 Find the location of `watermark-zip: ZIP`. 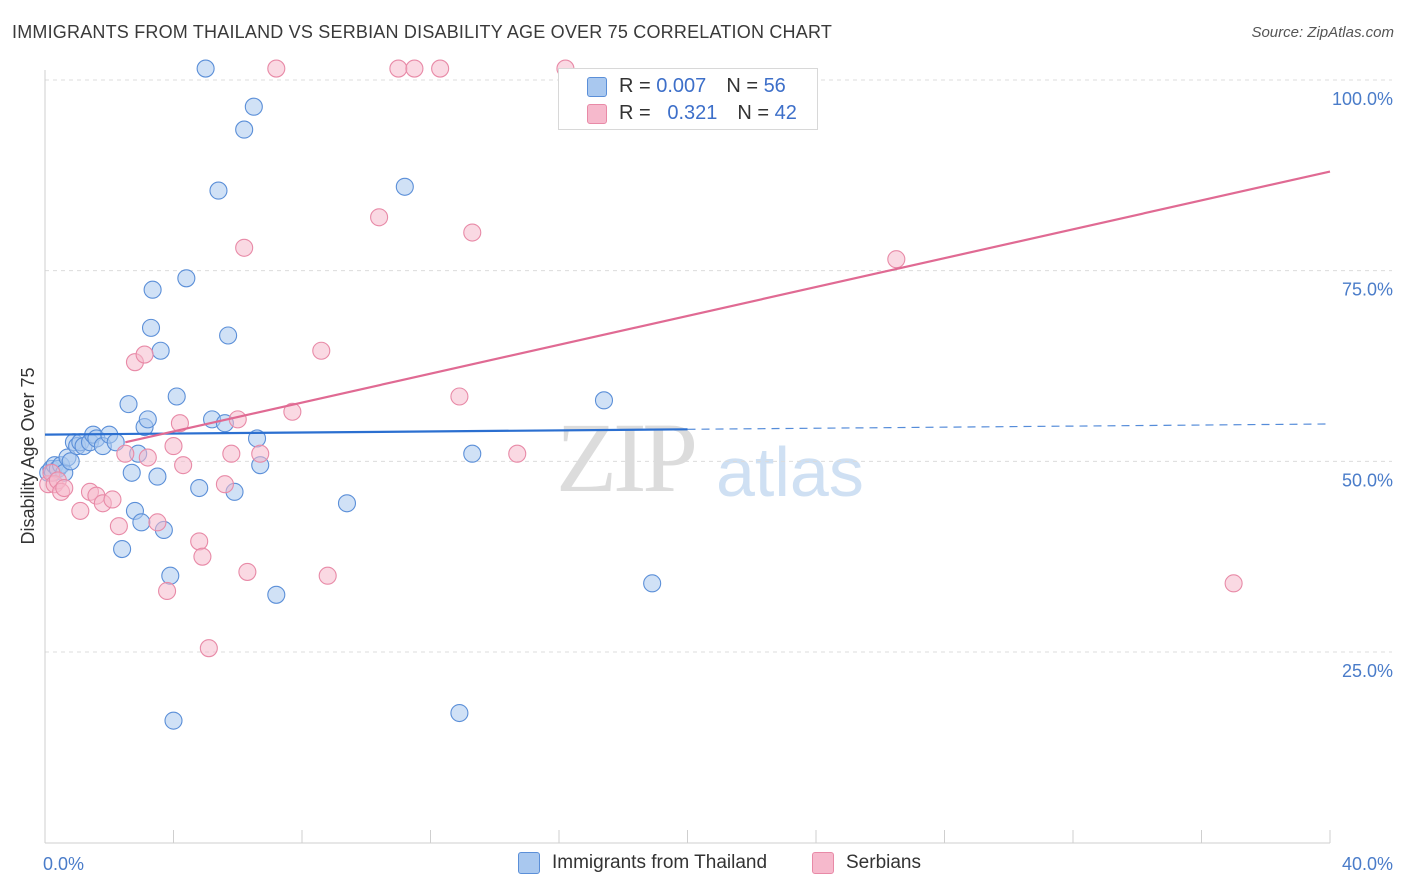

watermark-zip: ZIP is located at coordinates (627, 457).